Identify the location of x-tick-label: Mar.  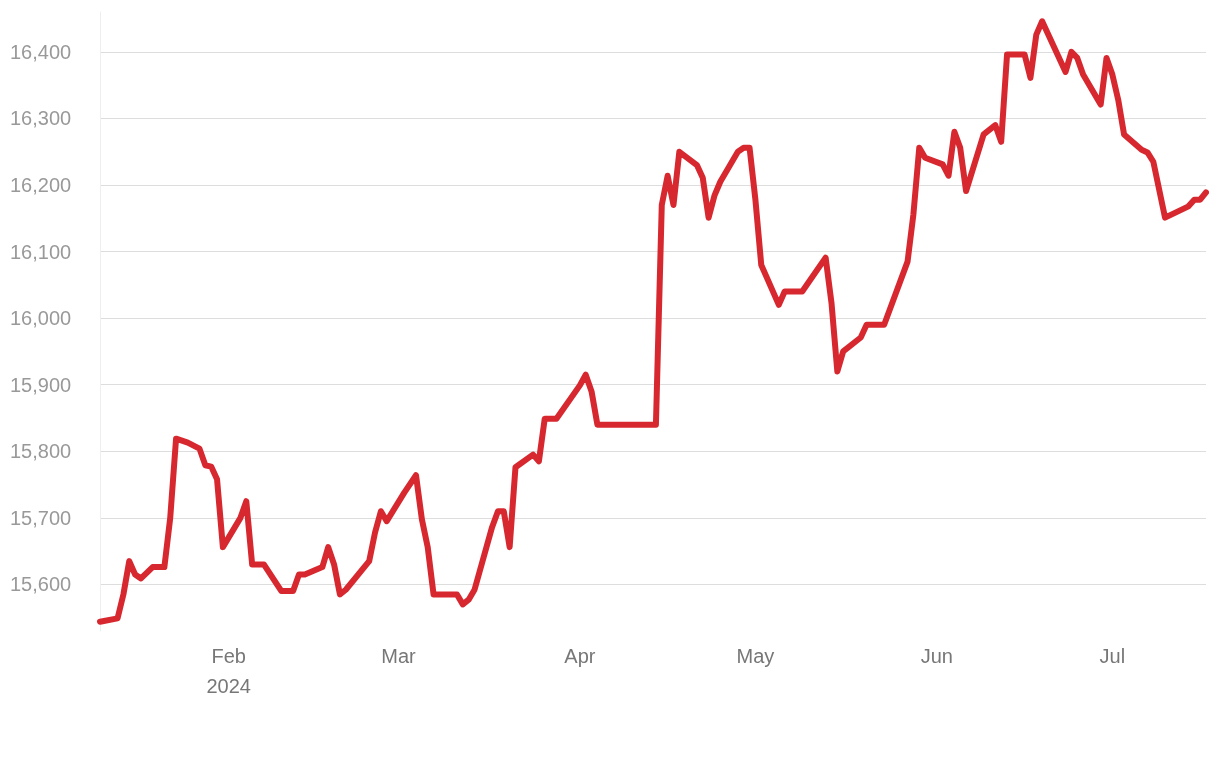
(398, 656).